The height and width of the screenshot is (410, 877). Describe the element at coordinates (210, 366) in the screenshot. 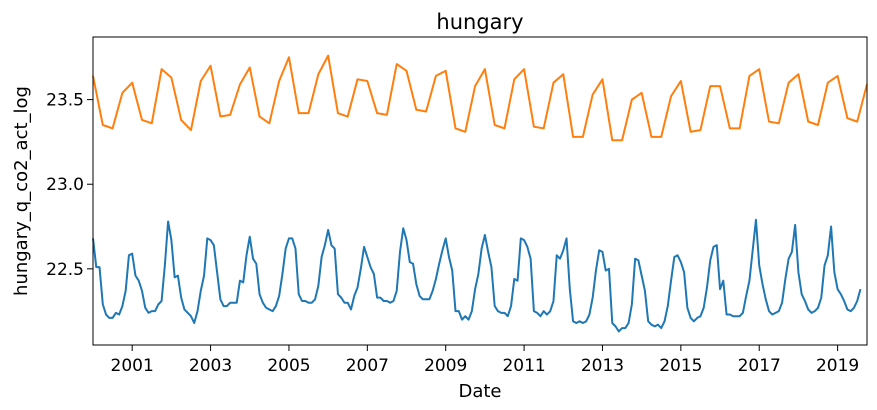

I see `x-tick-label: 2003` at that location.